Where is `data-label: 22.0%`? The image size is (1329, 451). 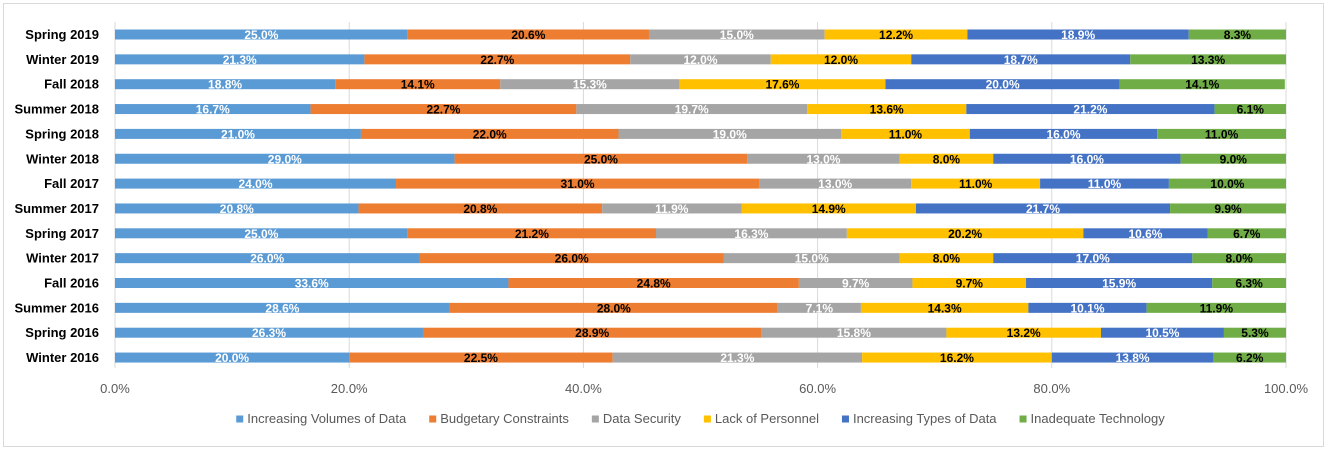
data-label: 22.0% is located at coordinates (490, 134).